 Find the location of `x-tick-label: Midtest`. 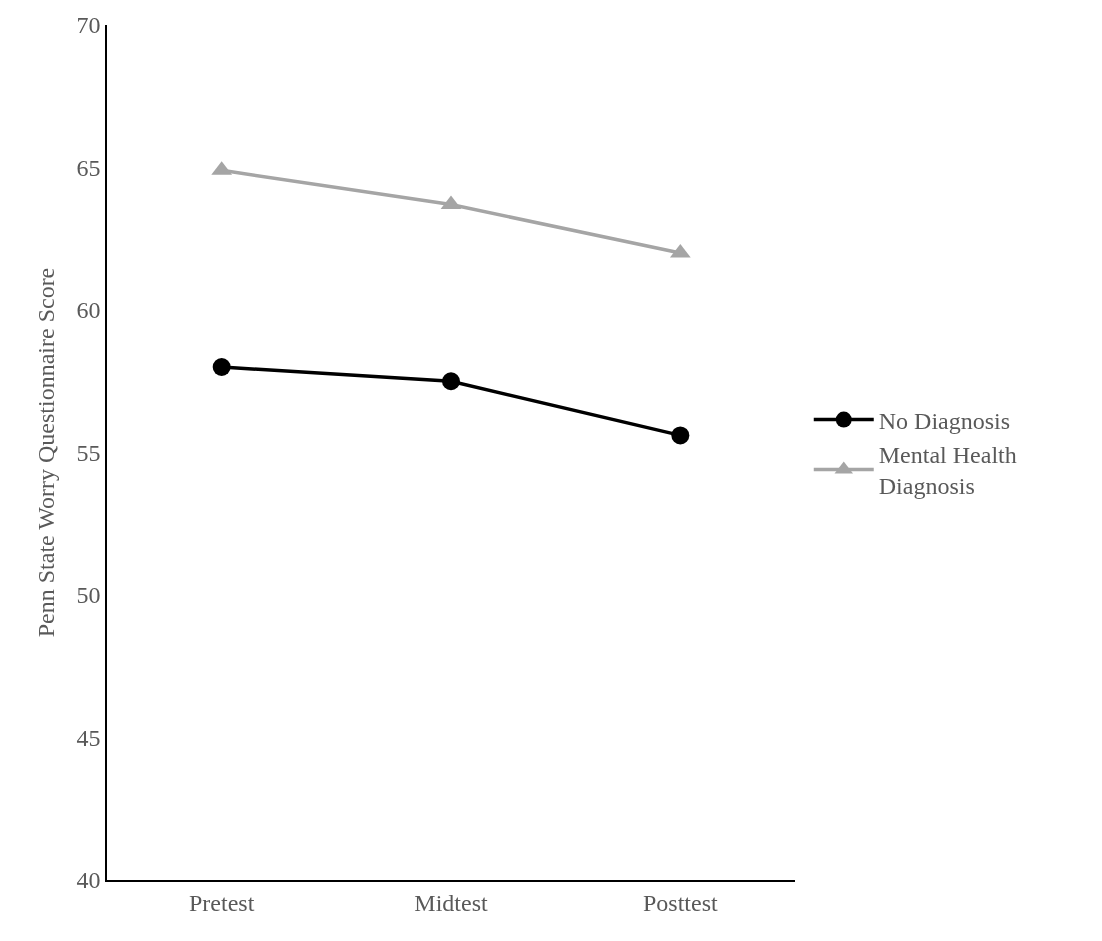

x-tick-label: Midtest is located at coordinates (451, 902).